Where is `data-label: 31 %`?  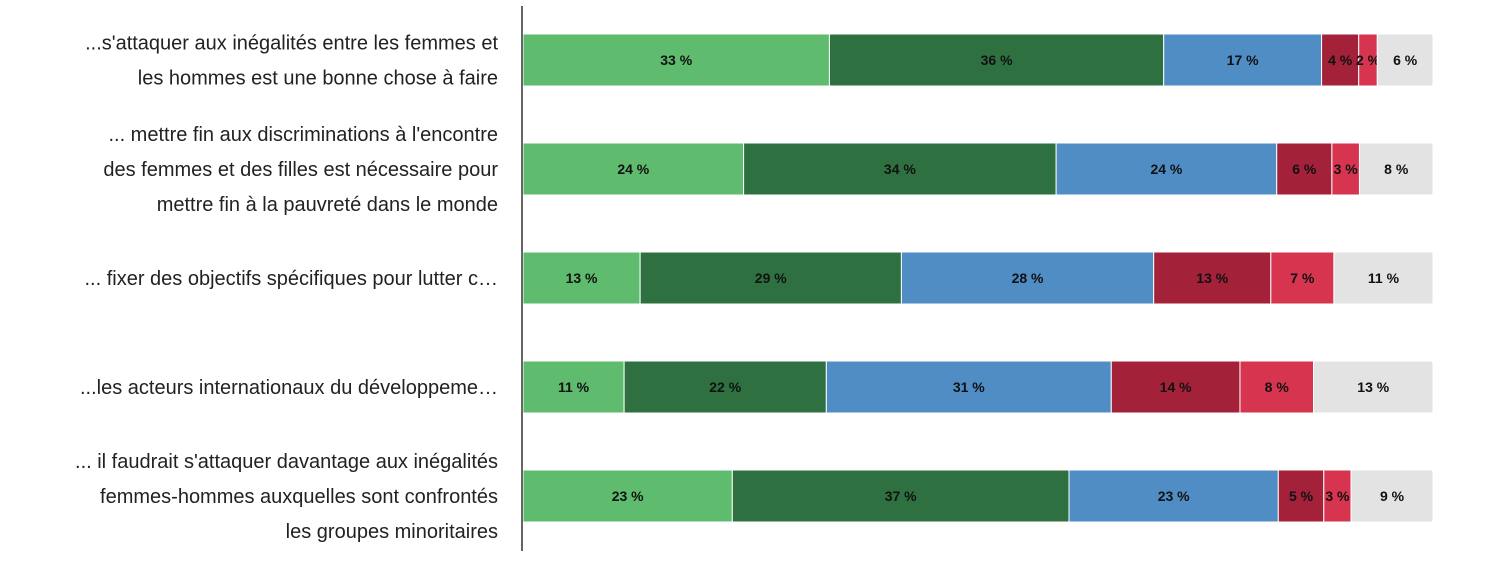
data-label: 31 % is located at coordinates (969, 387).